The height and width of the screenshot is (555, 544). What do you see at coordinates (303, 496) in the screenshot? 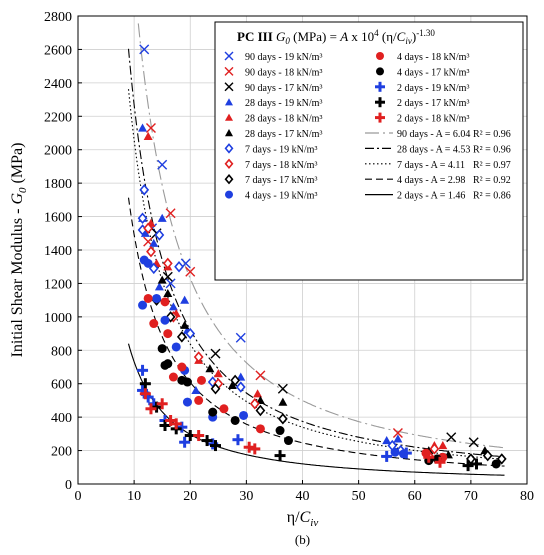
I see `x-tick-label: 40` at bounding box center [303, 496].